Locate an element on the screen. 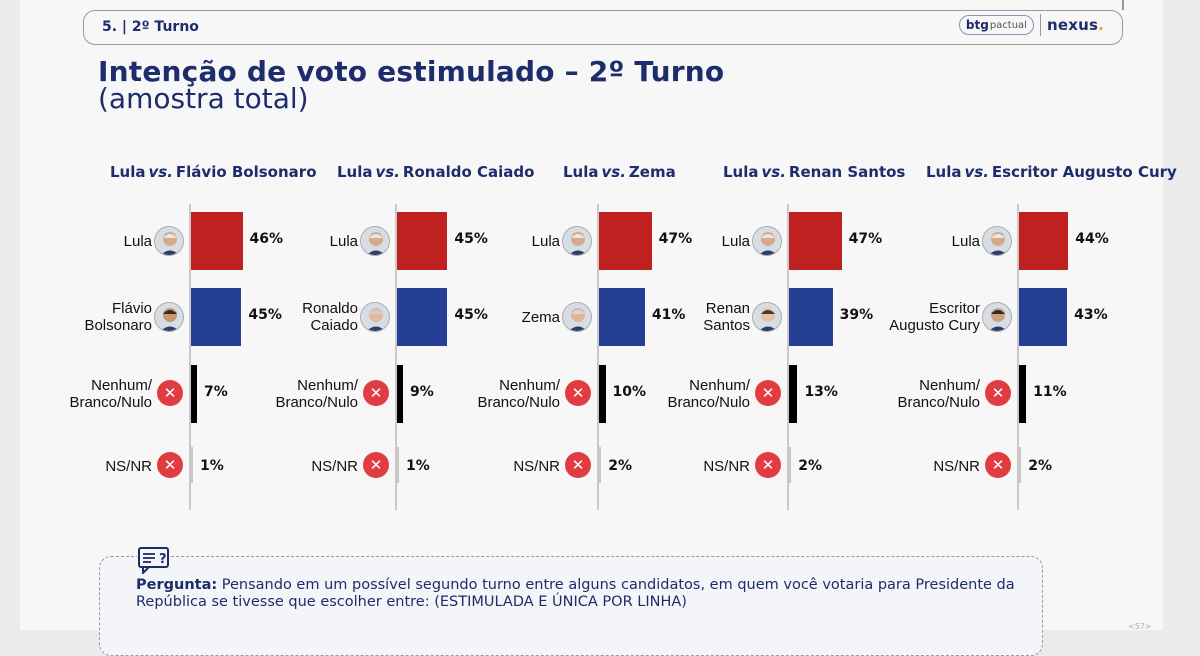  panel-title: Lula vs. Flávio Bolsonaro is located at coordinates (213, 172).